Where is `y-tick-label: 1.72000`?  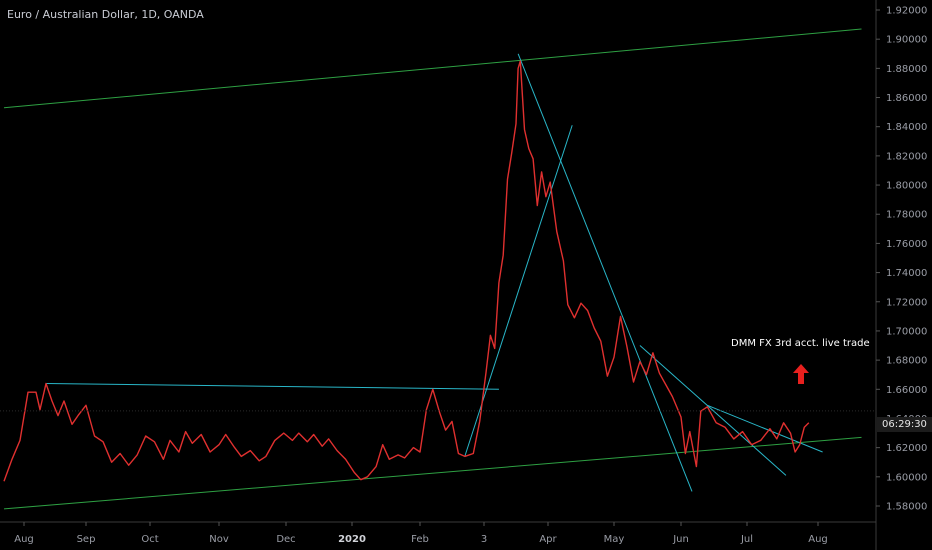
y-tick-label: 1.72000 is located at coordinates (906, 302).